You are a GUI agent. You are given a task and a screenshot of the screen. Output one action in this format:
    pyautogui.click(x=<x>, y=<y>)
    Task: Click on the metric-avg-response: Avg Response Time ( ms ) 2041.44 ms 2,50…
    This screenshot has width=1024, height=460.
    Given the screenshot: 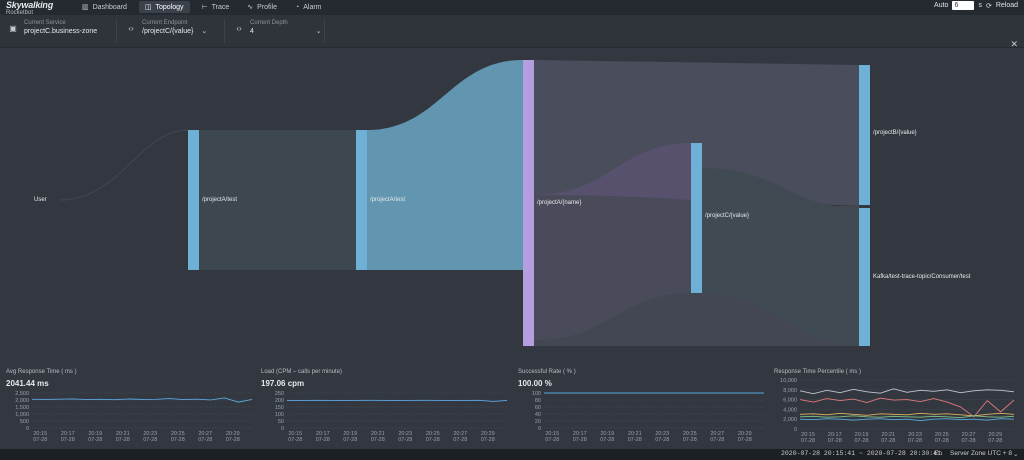 What is the action you would take?
    pyautogui.click(x=131, y=408)
    